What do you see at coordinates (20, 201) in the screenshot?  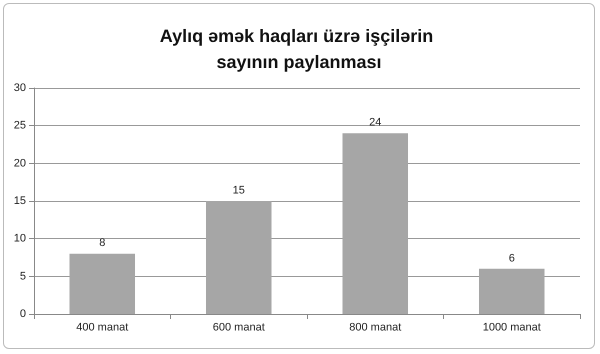 I see `y-tick-label: 15` at bounding box center [20, 201].